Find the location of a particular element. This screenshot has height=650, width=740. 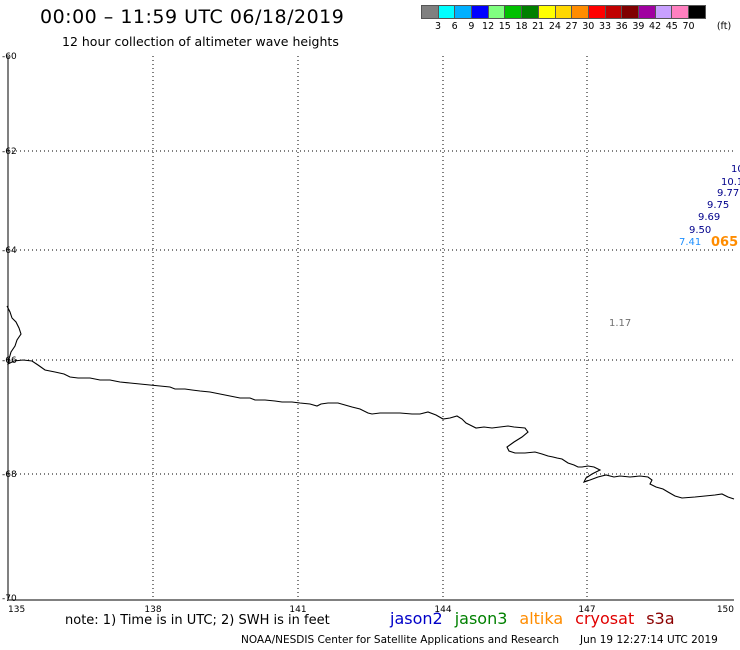

legend-label: 9 is located at coordinates (471, 26).